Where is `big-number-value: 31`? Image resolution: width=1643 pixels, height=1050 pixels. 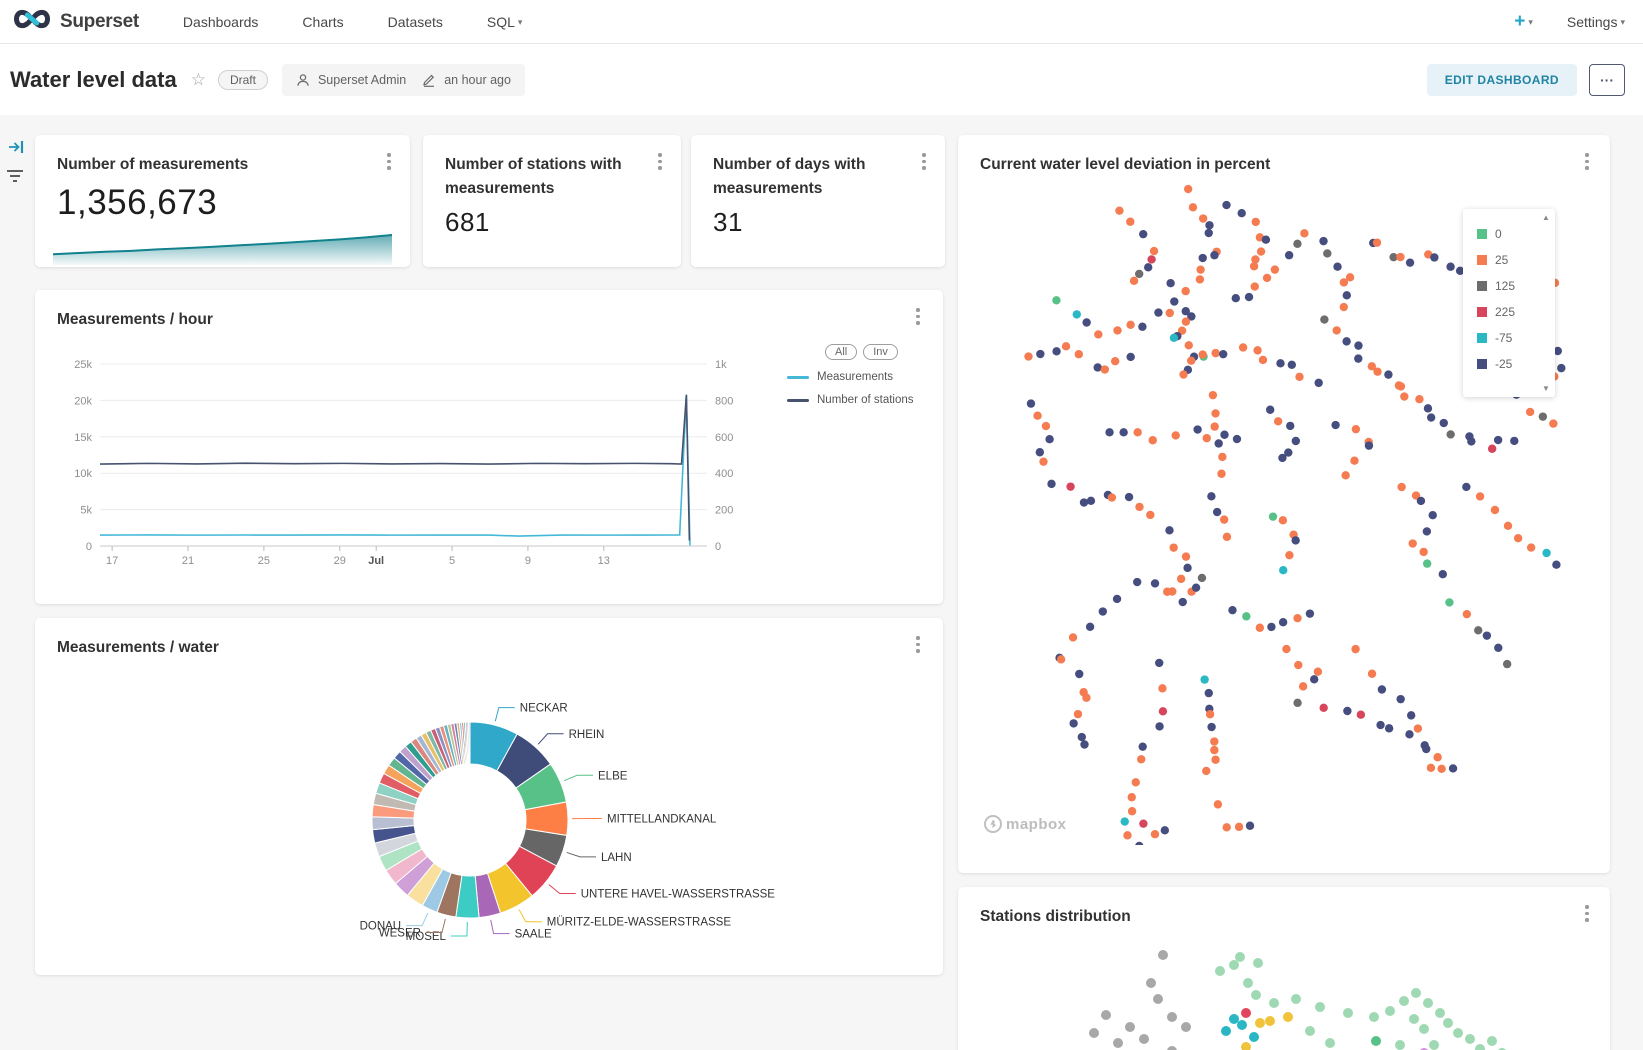
big-number-value: 31 is located at coordinates (728, 222).